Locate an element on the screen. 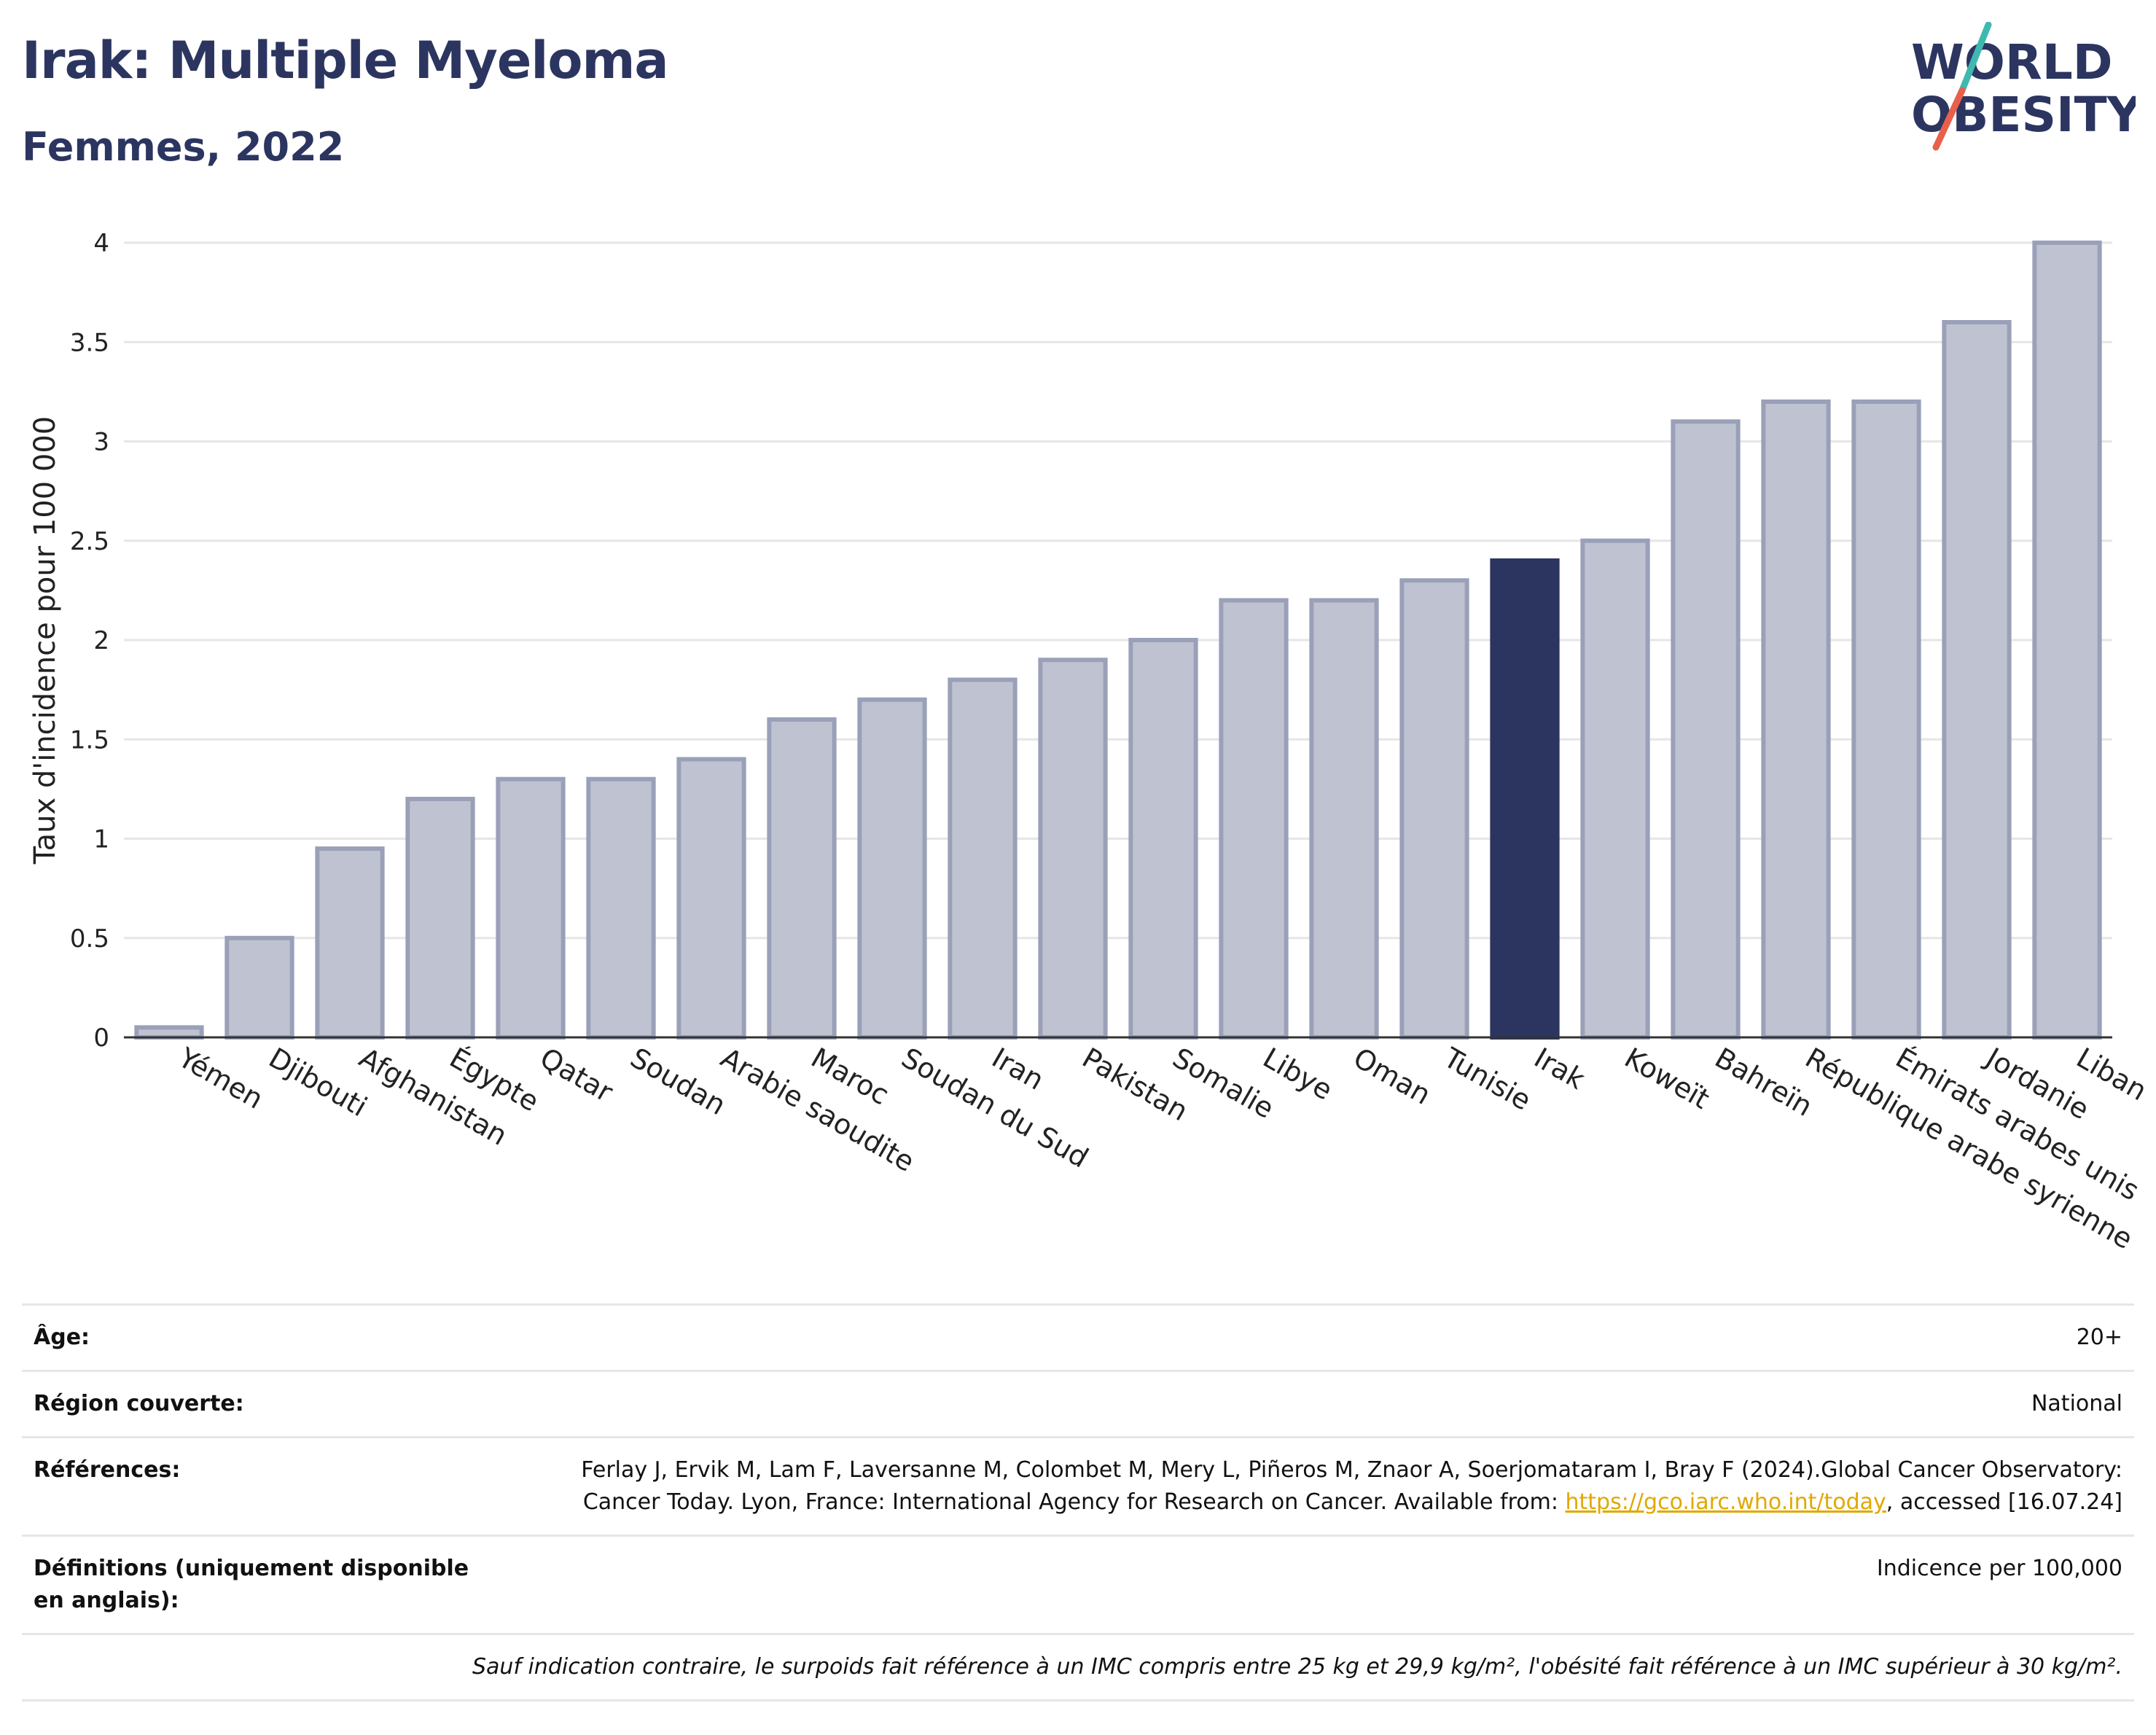 The image size is (2156, 1735). y-tick-label: 2 is located at coordinates (101, 640).